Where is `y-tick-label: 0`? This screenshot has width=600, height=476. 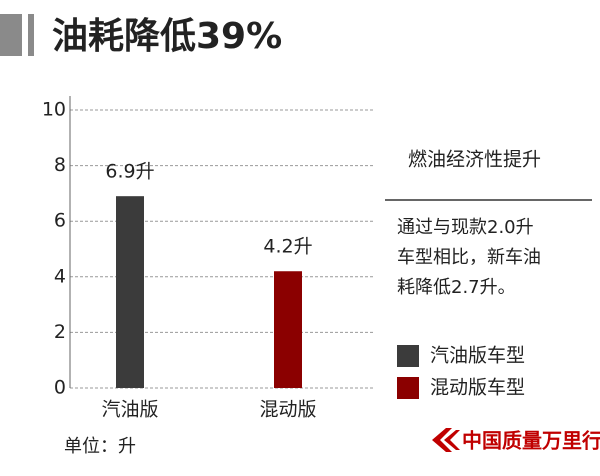 y-tick-label: 0 is located at coordinates (60, 388).